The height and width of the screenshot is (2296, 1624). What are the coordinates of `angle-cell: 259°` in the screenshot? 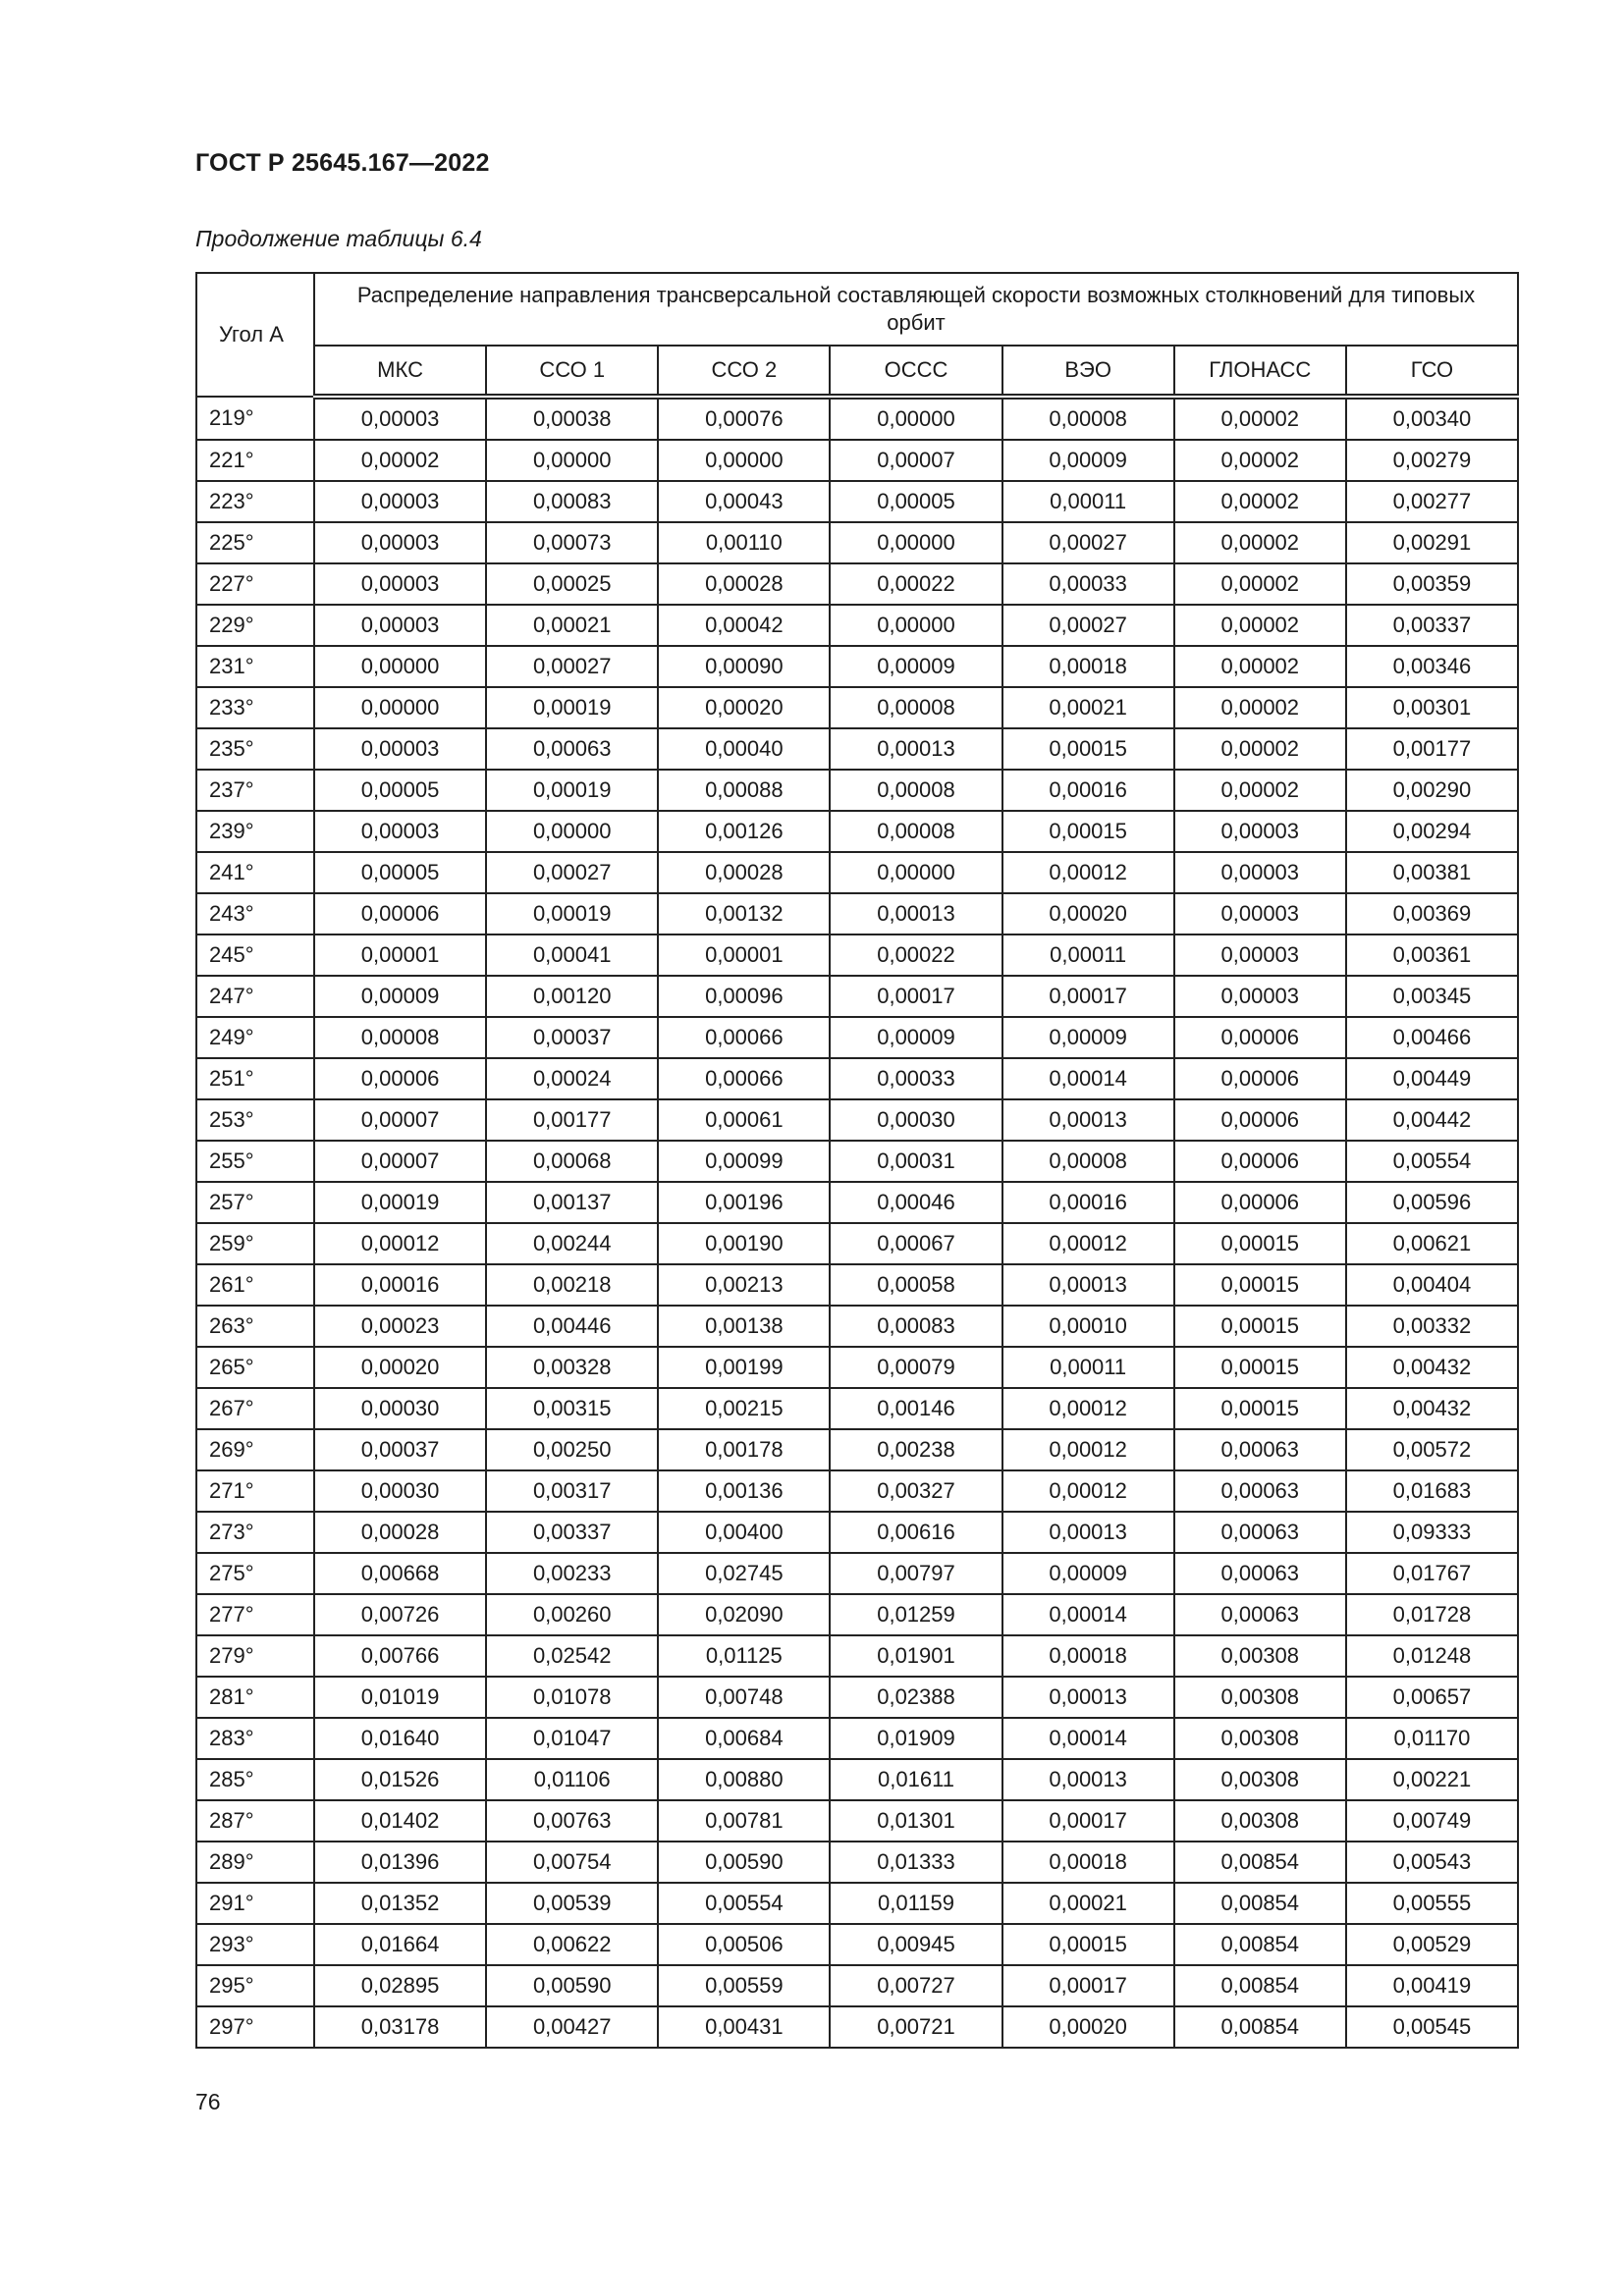 It's located at (255, 1243).